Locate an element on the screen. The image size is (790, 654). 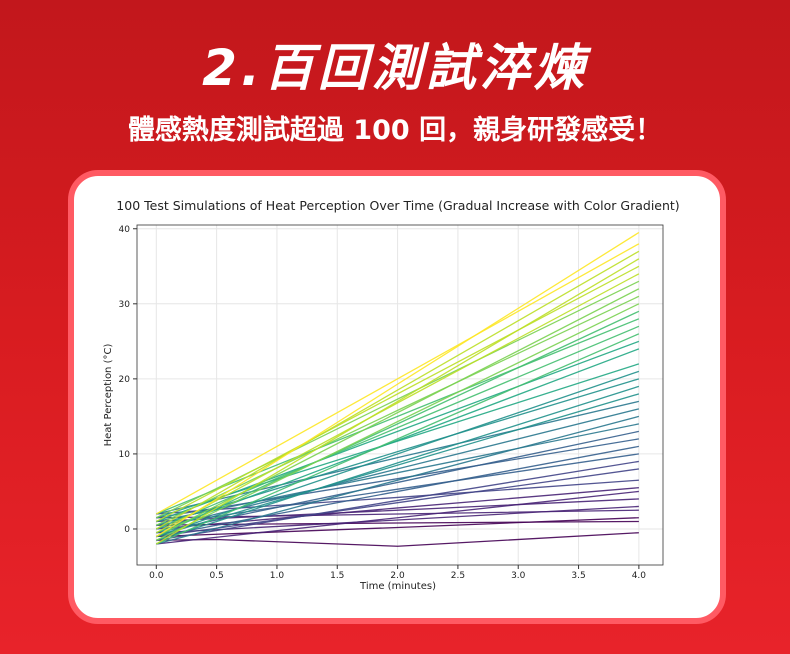
x-tick-label: 4.0 is located at coordinates (639, 576).